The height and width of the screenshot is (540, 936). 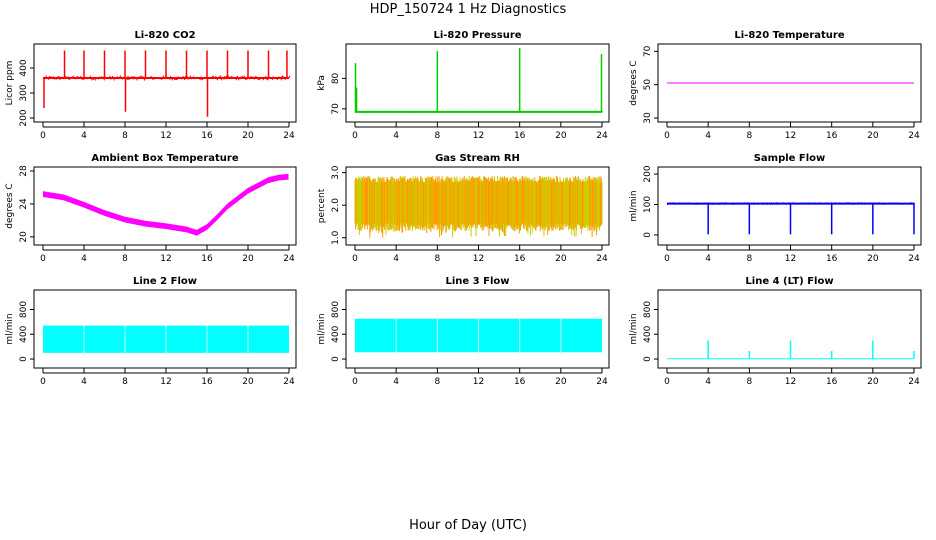 I want to click on panel-title: Sample Flow, so click(x=790, y=158).